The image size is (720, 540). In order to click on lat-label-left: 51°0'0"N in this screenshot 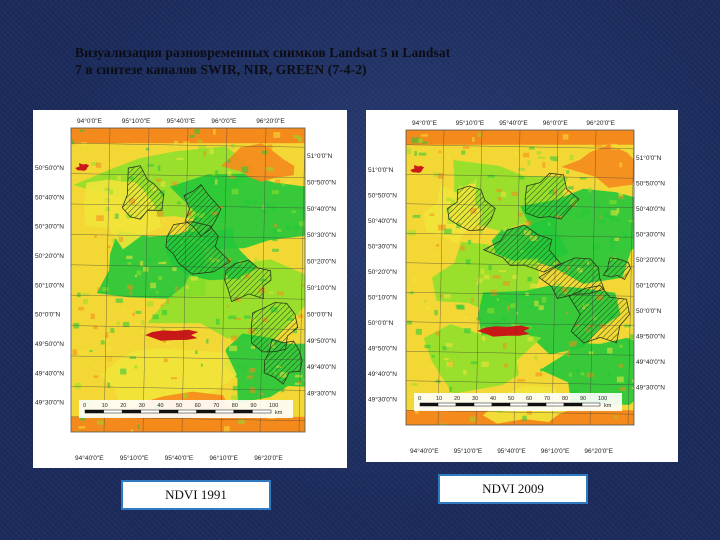, I will do `click(381, 170)`.